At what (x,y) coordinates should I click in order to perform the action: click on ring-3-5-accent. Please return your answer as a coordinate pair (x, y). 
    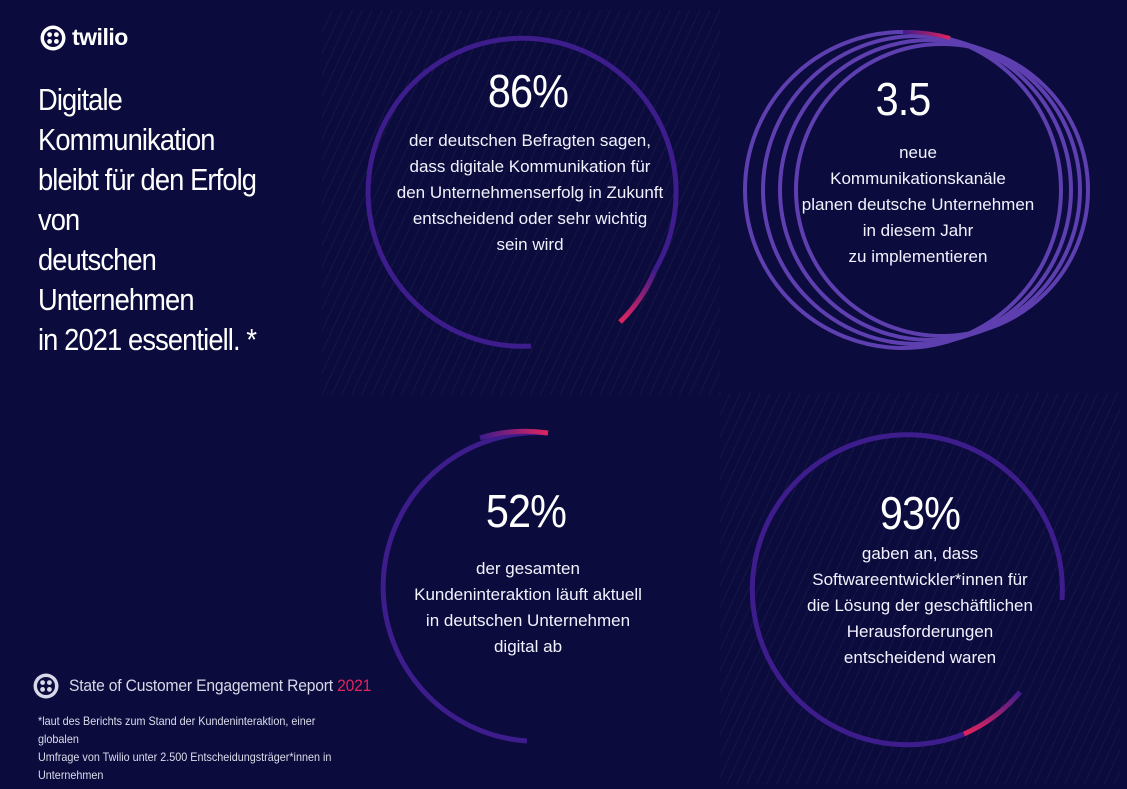
    Looking at the image, I should click on (926, 34).